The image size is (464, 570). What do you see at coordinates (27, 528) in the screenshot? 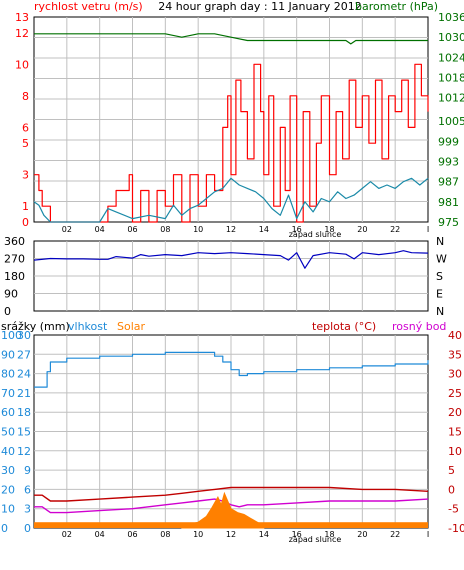
I see `humidity-axis-tick: 0` at bounding box center [27, 528].